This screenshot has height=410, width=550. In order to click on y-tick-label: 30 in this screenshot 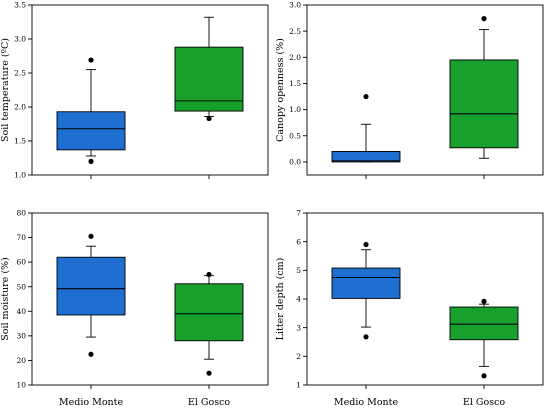, I will do `click(21, 335)`.